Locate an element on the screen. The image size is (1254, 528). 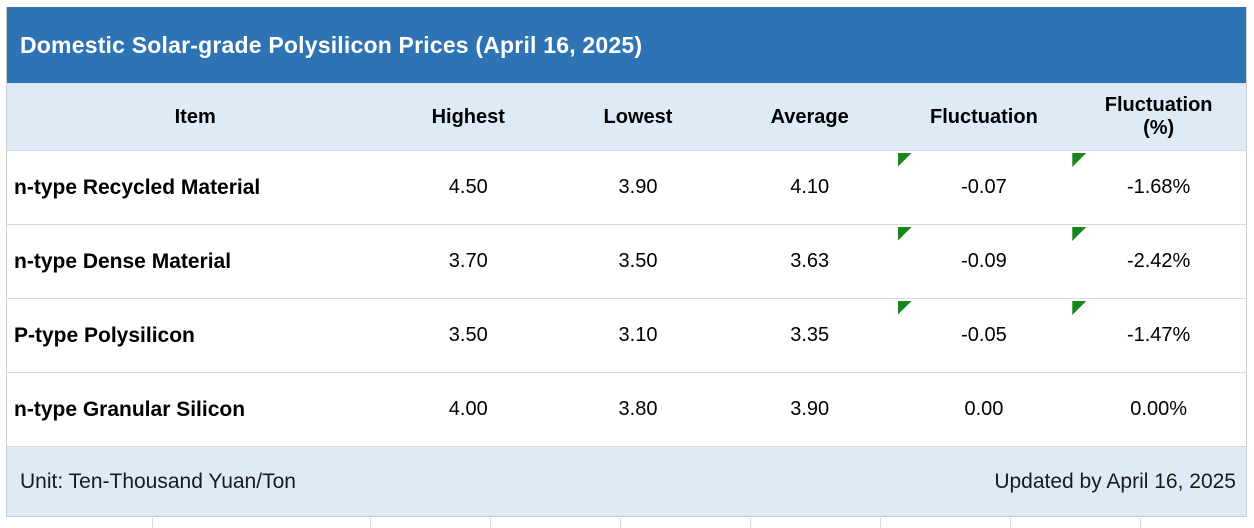
item-name: n-type Dense Material is located at coordinates (123, 261).